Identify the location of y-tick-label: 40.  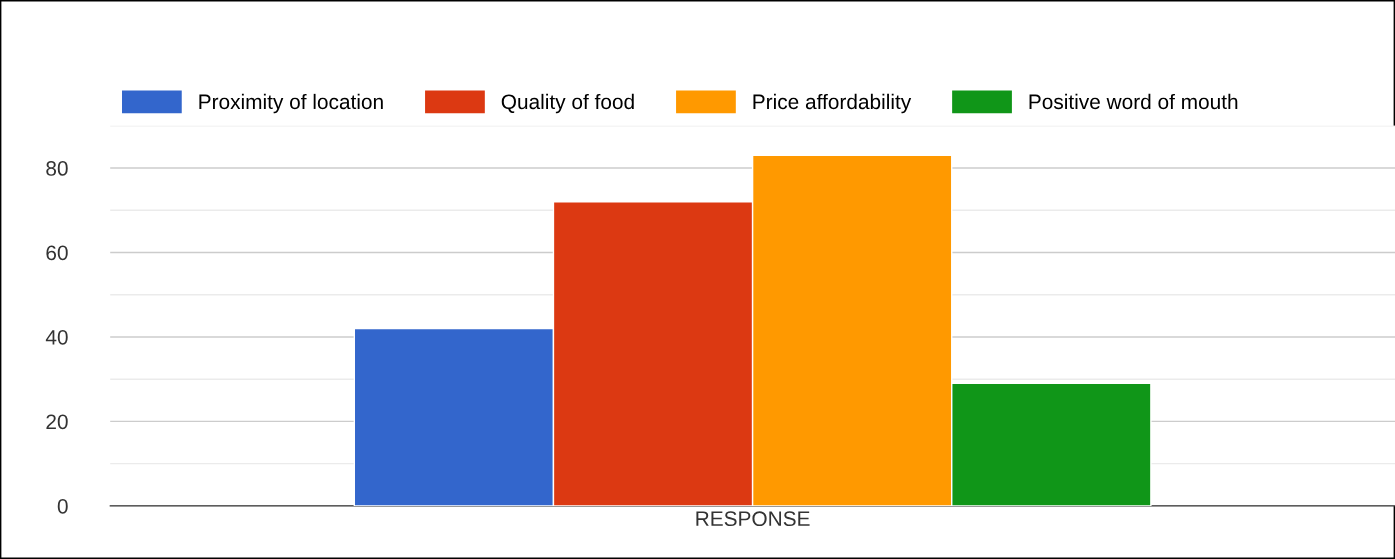
(56, 337).